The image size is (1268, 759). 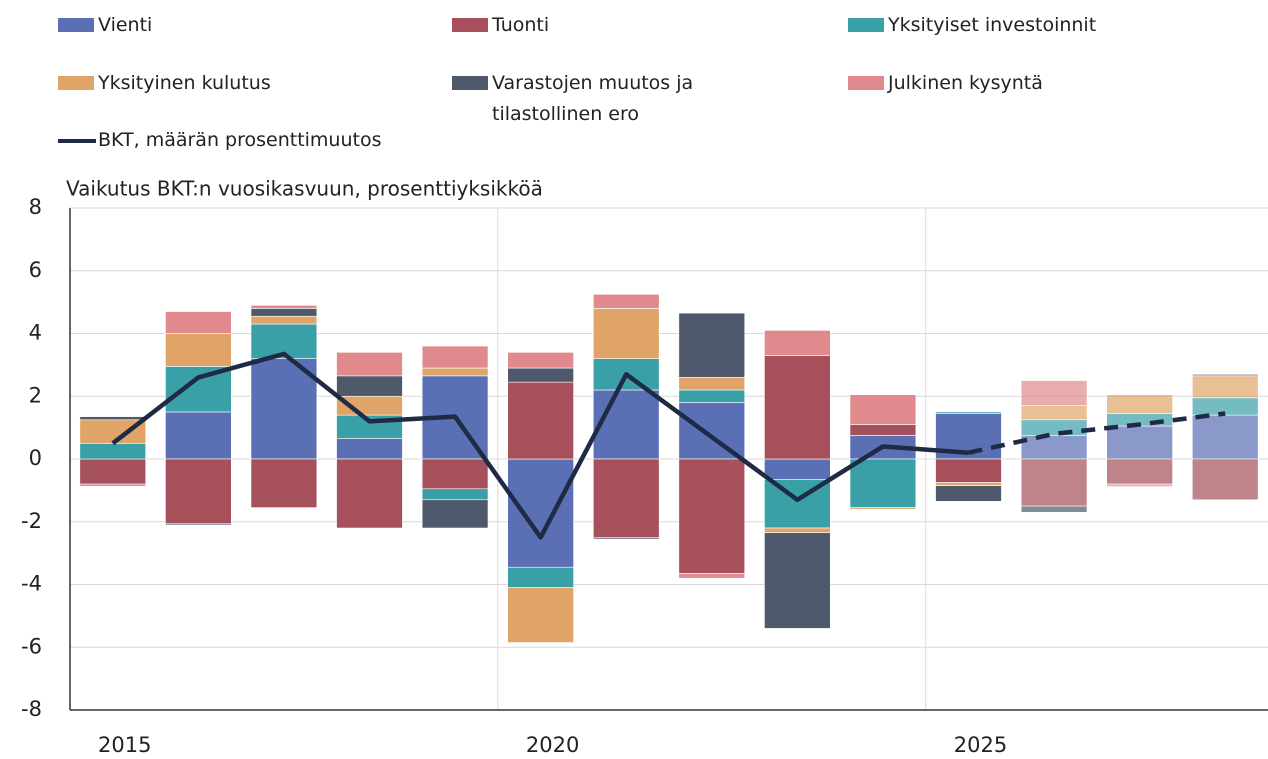 I want to click on y-tick-label: 4, so click(x=35, y=333).